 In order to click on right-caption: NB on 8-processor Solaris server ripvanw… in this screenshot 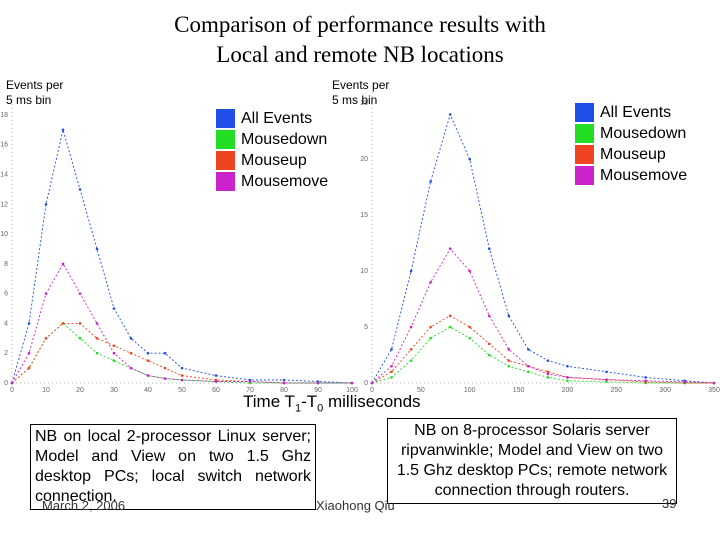, I will do `click(532, 461)`.